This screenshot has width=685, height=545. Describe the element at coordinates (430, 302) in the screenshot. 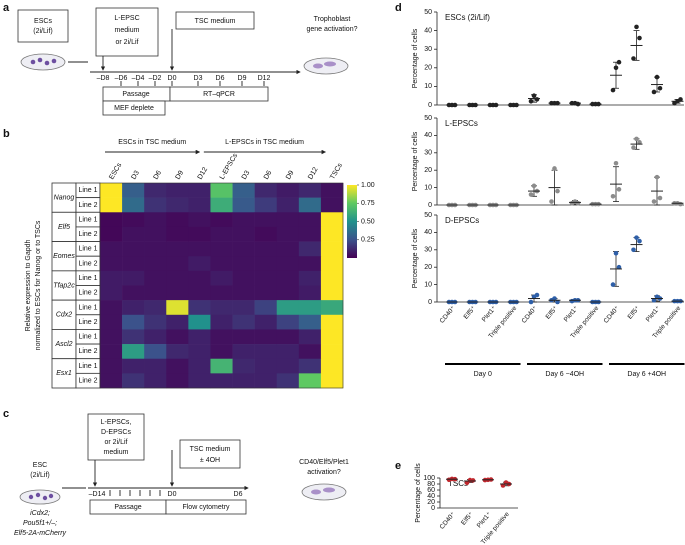

I see `y-tick-label: 0` at that location.